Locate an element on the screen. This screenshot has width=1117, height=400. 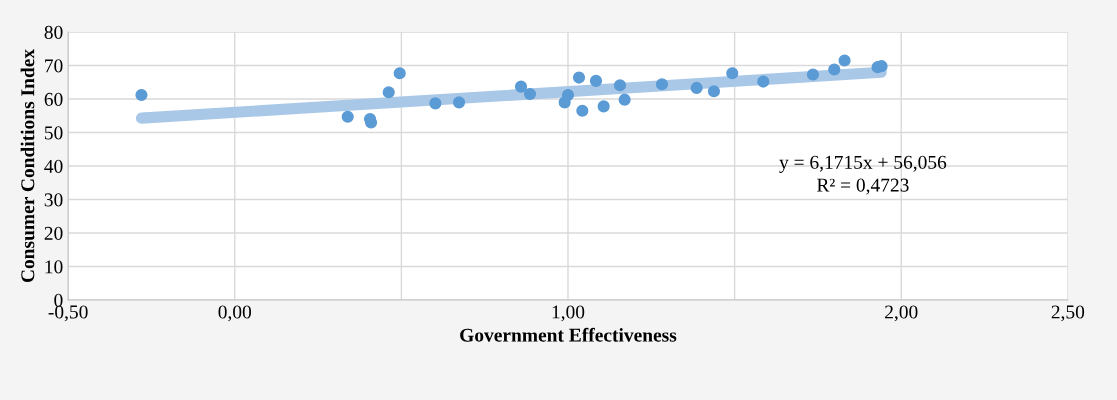
y-tick-label: 40 is located at coordinates (53, 166).